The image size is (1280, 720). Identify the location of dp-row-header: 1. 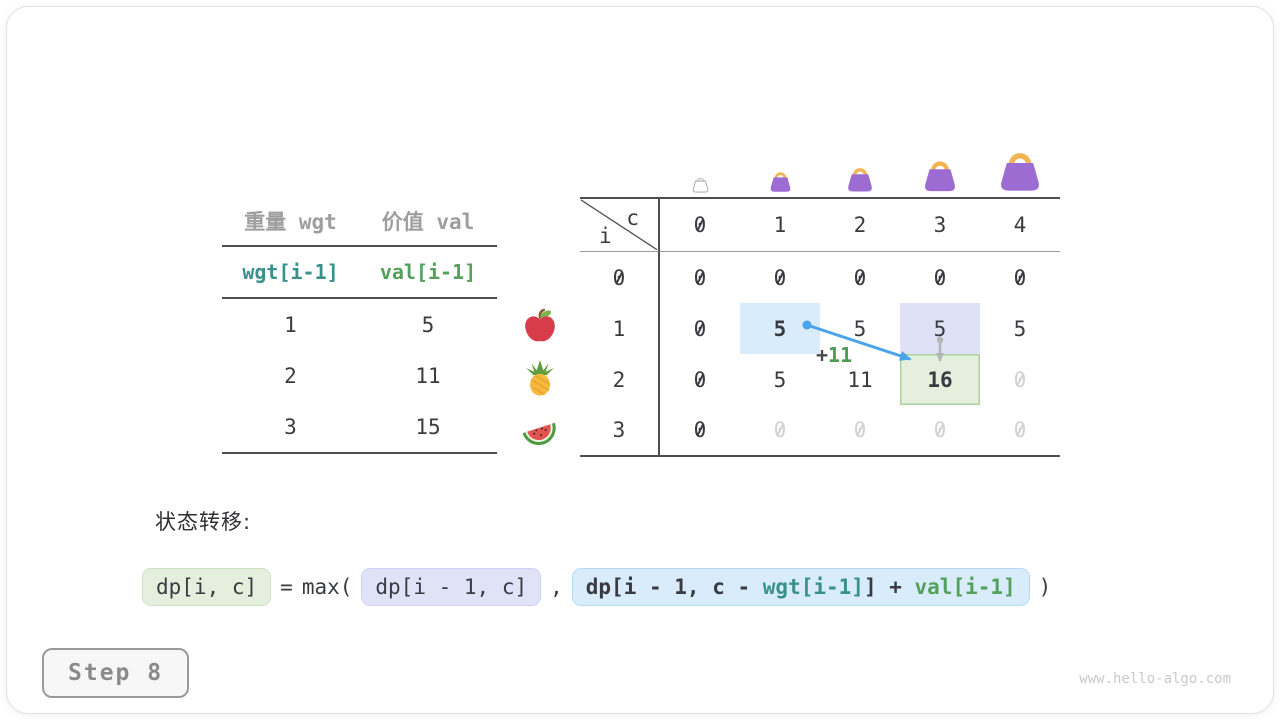
(620, 328).